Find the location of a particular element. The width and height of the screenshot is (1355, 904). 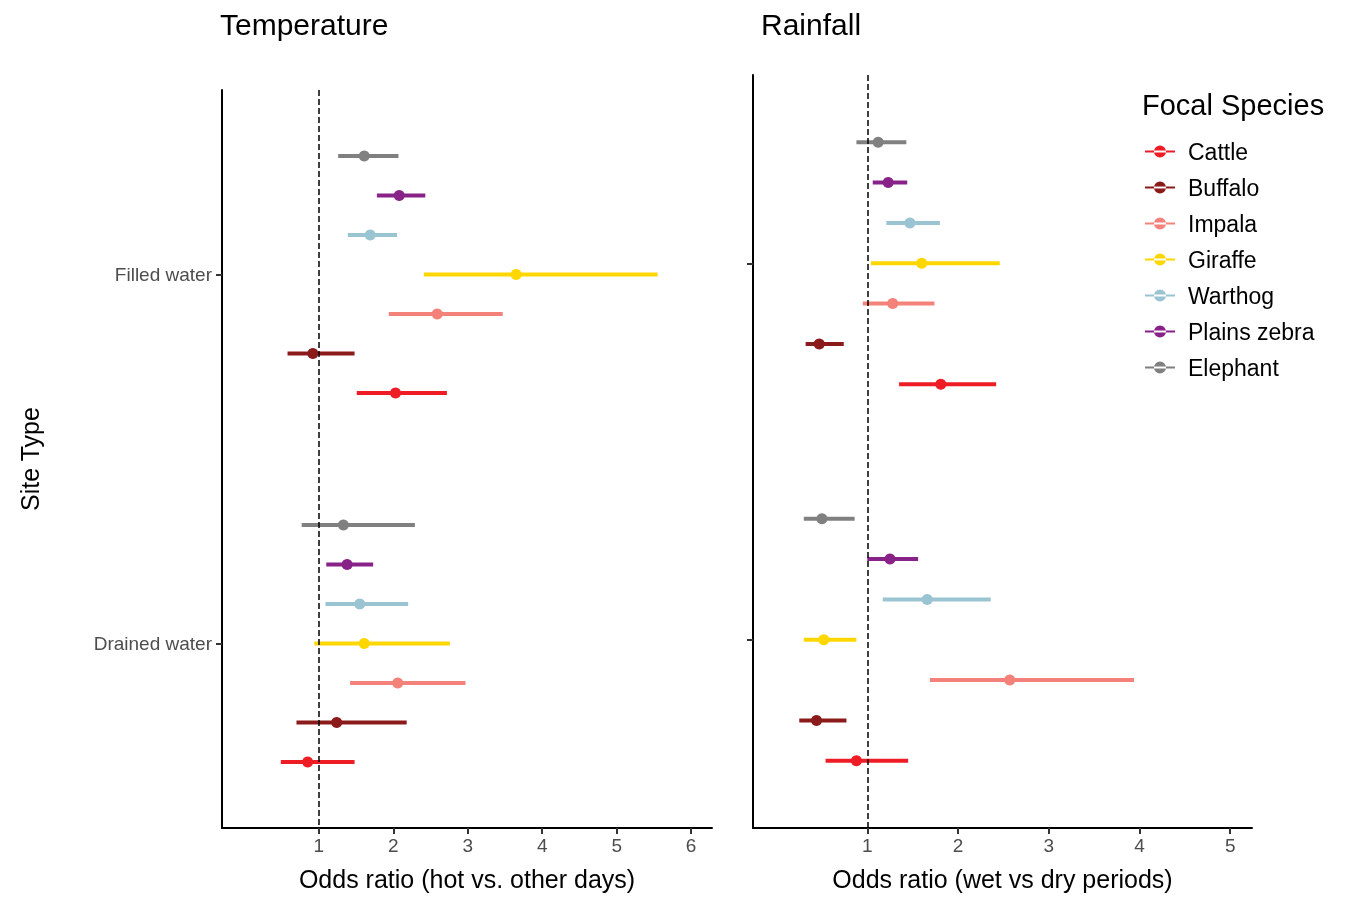

legend-label: Giraffe is located at coordinates (1222, 259).